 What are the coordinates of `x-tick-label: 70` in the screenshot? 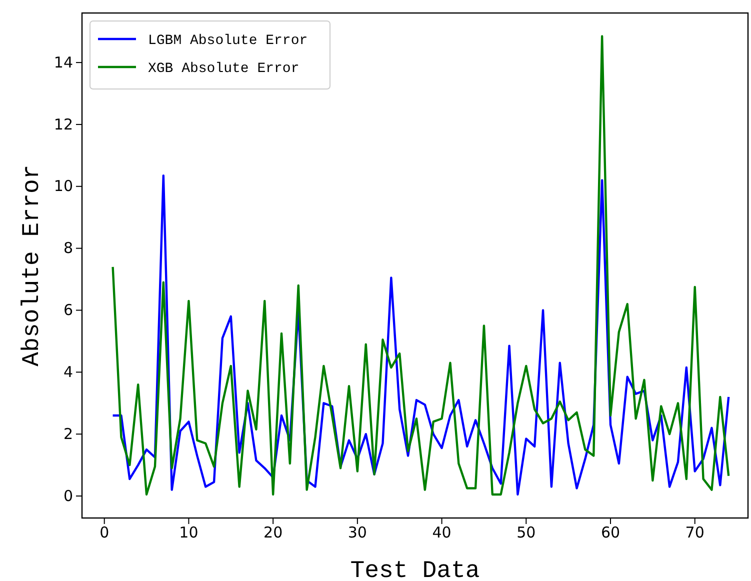 It's located at (694, 533).